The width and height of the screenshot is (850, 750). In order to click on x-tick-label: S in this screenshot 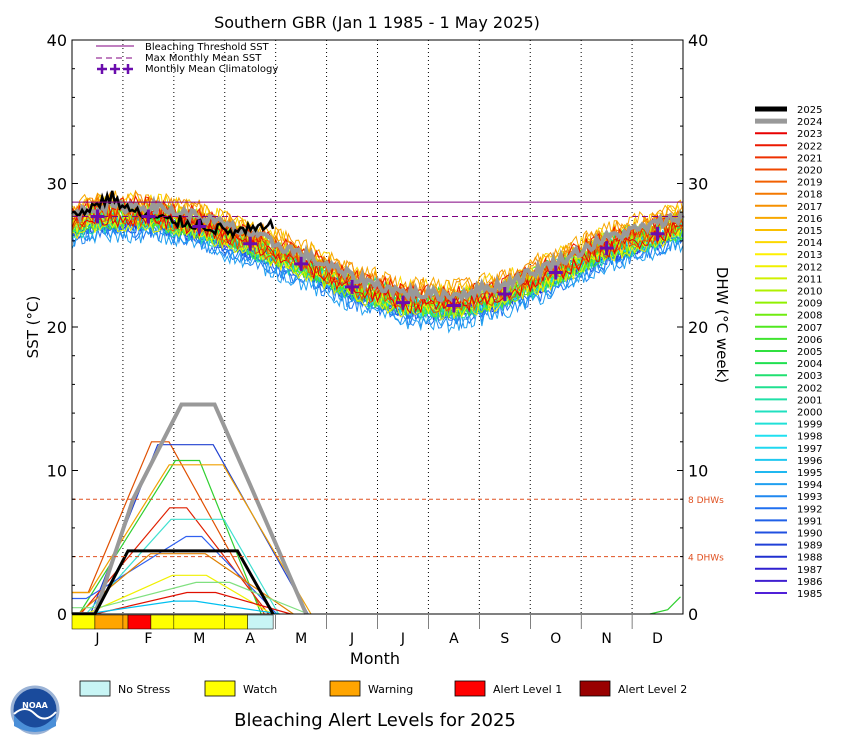, I will do `click(504, 639)`.